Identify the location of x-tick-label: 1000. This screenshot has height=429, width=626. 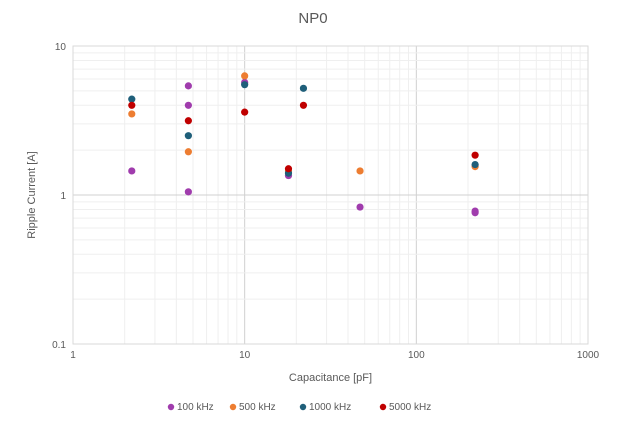
(588, 355).